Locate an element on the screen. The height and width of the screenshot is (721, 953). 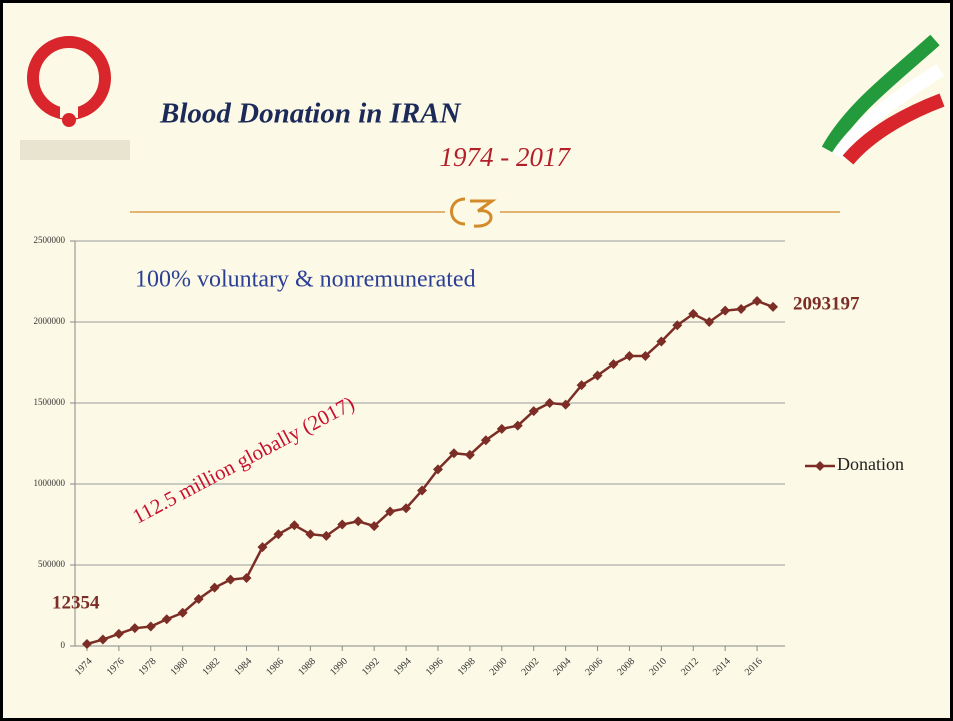
legend-label: Donation is located at coordinates (870, 464).